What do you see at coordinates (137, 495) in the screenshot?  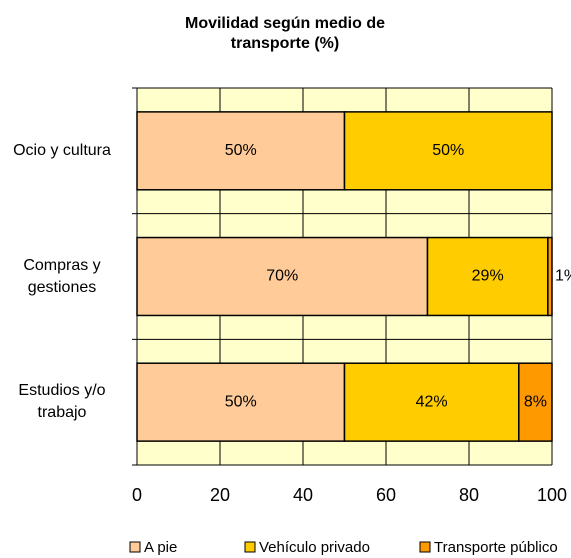 I see `x-tick-label: 0` at bounding box center [137, 495].